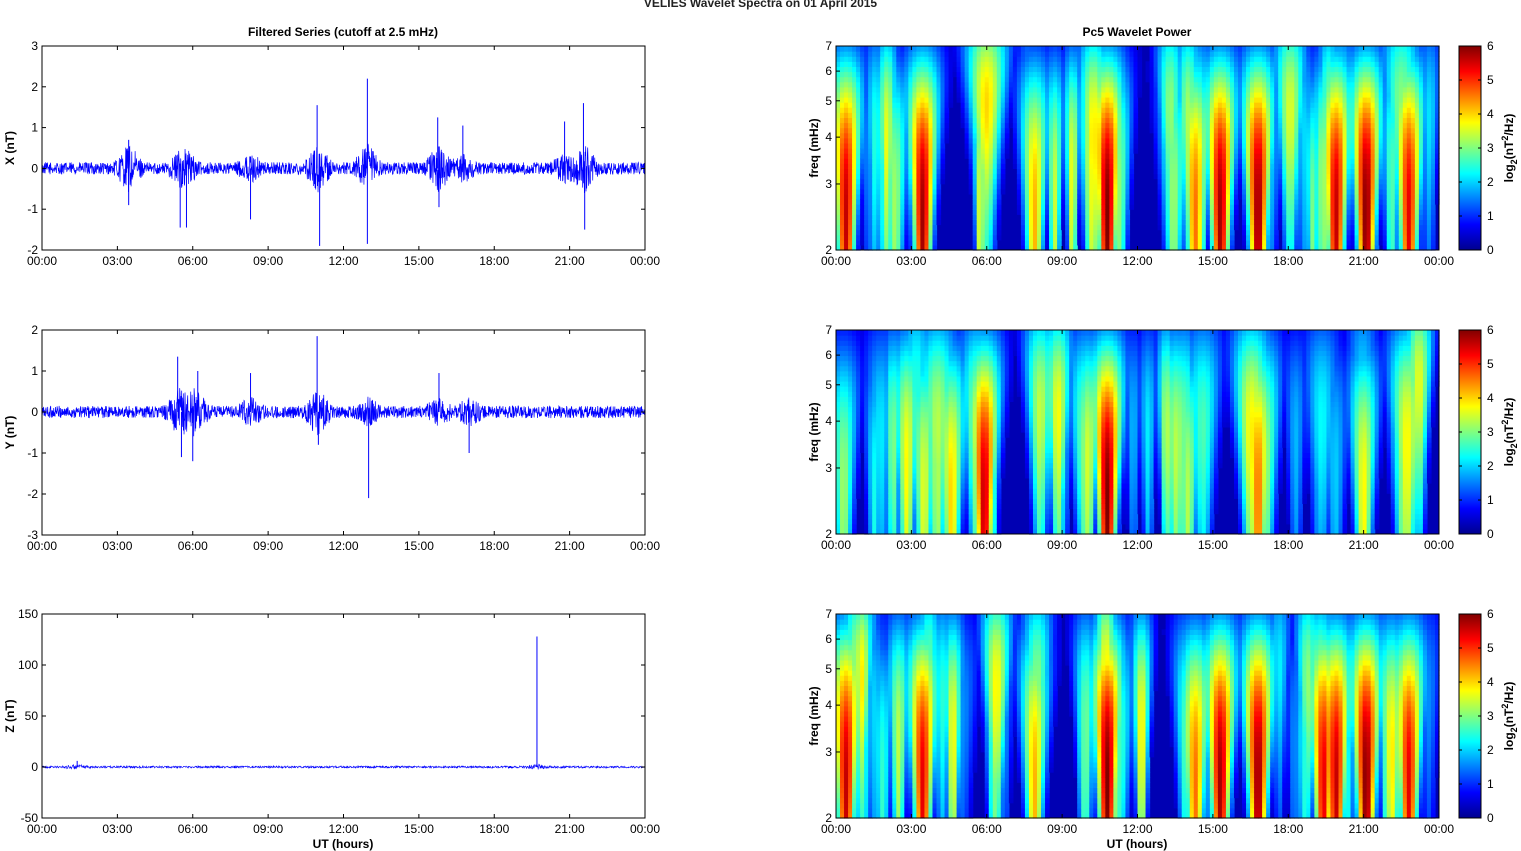 The height and width of the screenshot is (851, 1521). I want to click on plot-area, so click(343, 148).